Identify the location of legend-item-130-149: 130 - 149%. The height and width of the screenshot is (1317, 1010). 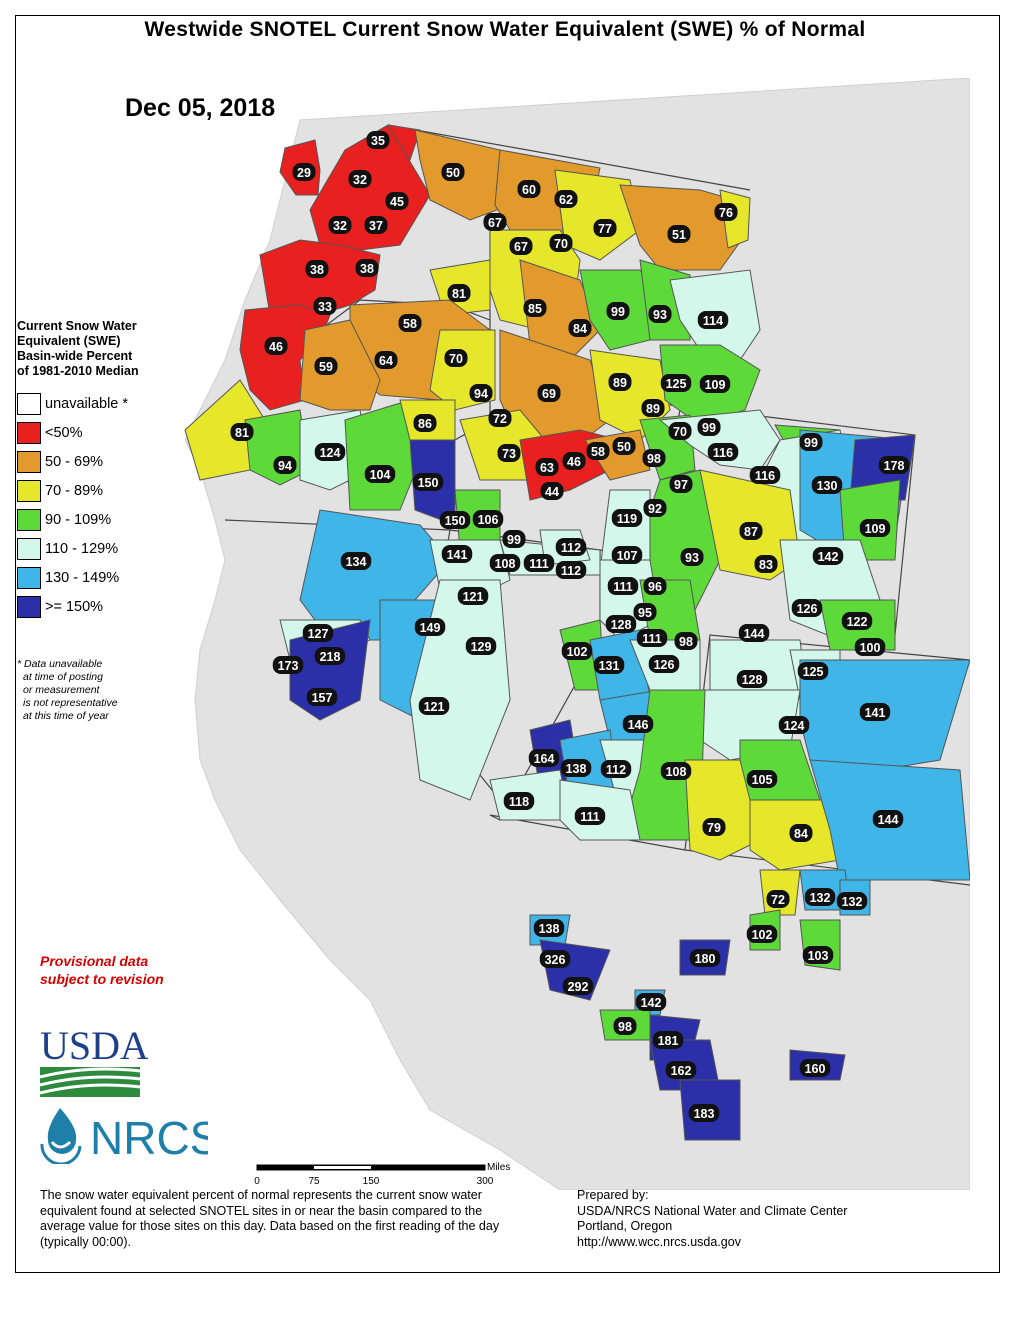
(68, 578).